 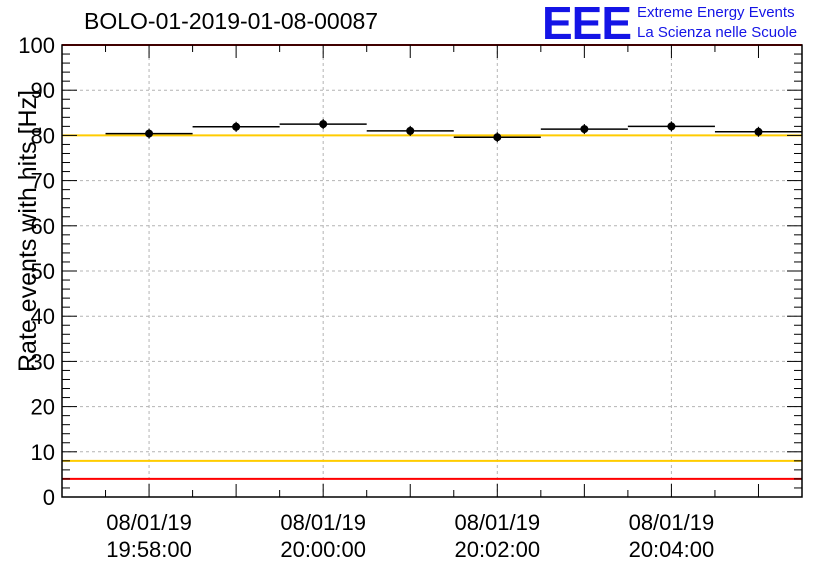 I want to click on logo-text-line1: Extreme Energy Events, so click(x=716, y=12).